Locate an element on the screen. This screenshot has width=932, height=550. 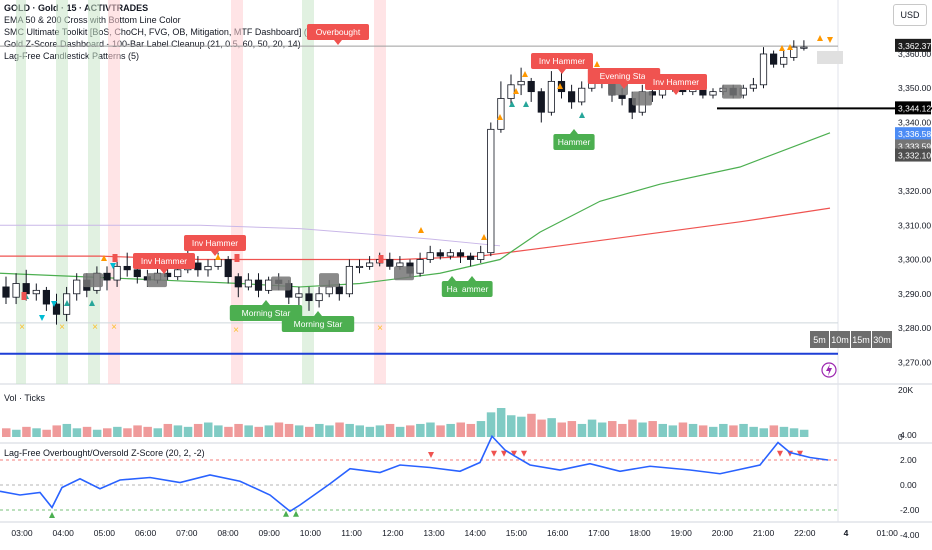
label-box is located at coordinates (318, 324).